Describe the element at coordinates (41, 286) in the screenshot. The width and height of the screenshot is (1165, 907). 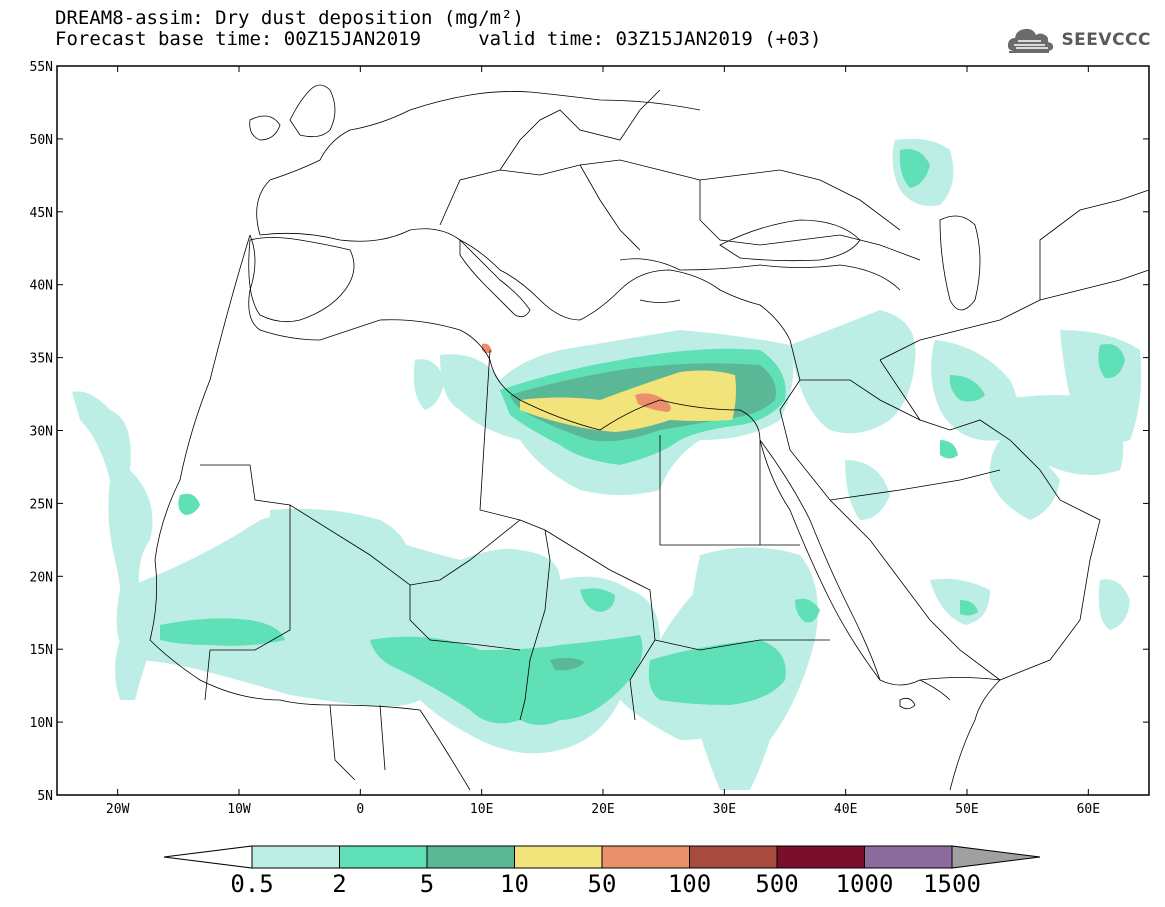
I see `lat-tick-label: 40N` at that location.